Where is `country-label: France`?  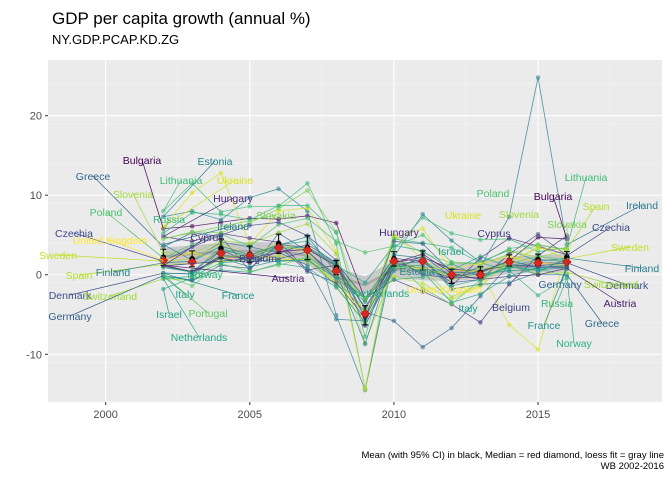 country-label: France is located at coordinates (238, 296).